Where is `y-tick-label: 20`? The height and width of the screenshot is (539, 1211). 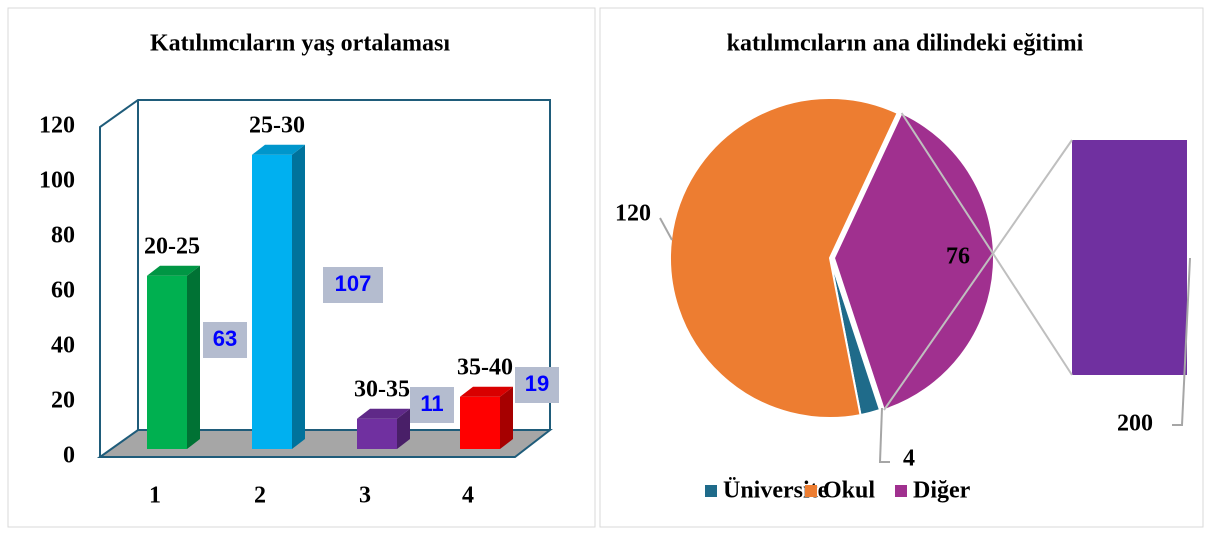
y-tick-label: 20 is located at coordinates (63, 401).